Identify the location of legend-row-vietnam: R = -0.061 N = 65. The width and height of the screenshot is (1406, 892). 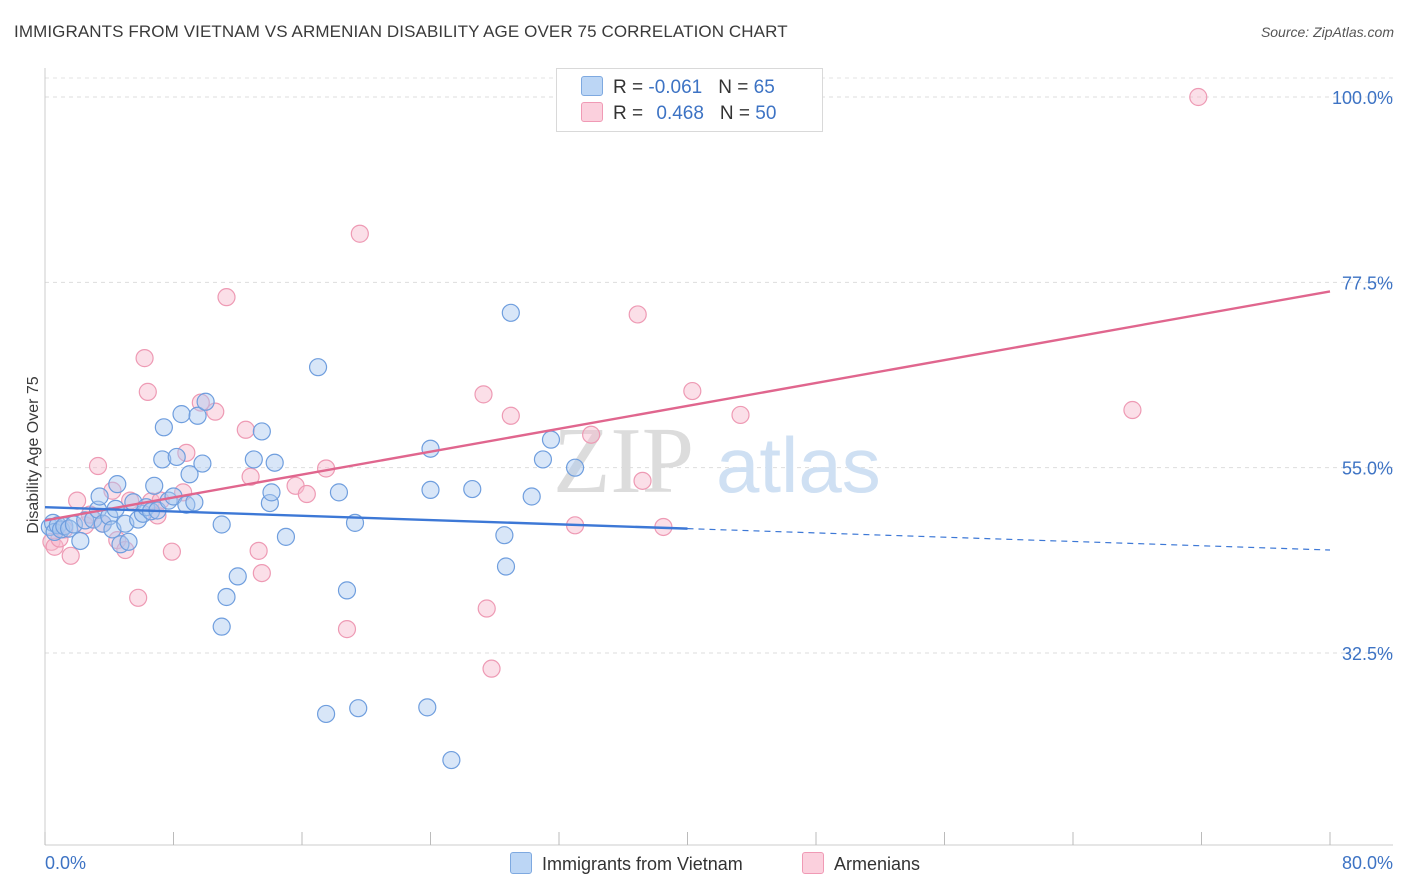
(678, 88).